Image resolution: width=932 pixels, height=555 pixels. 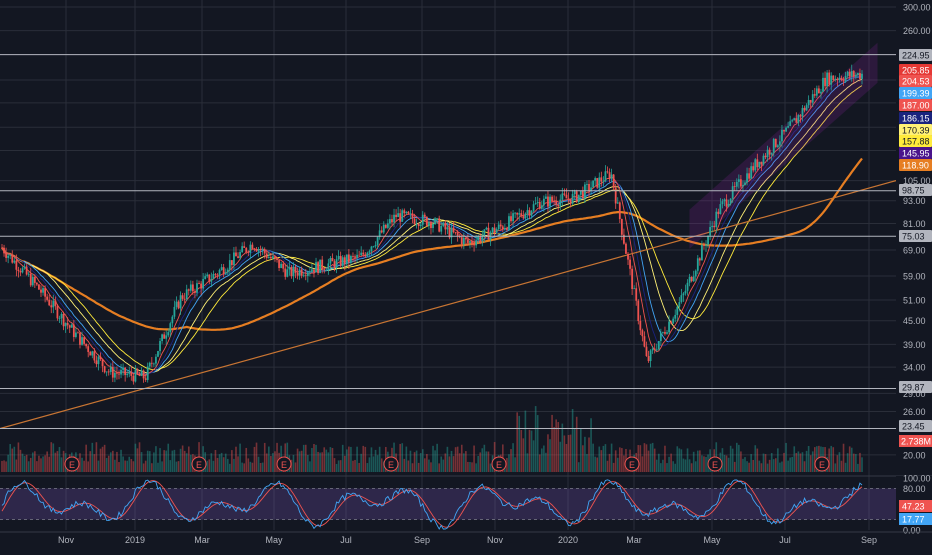 What do you see at coordinates (914, 276) in the screenshot?
I see `y-tick-label: 59.00` at bounding box center [914, 276].